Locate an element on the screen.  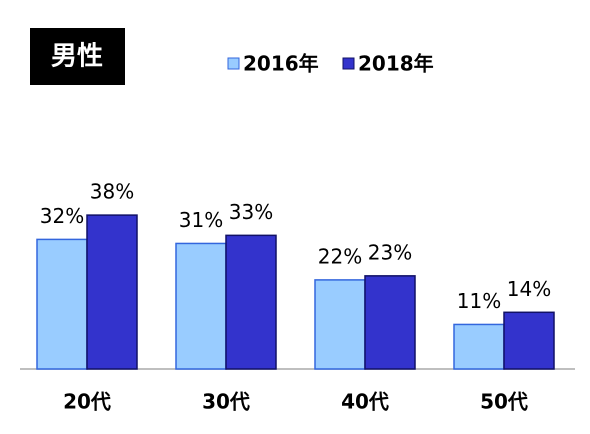
data-label: 23% is located at coordinates (390, 252).